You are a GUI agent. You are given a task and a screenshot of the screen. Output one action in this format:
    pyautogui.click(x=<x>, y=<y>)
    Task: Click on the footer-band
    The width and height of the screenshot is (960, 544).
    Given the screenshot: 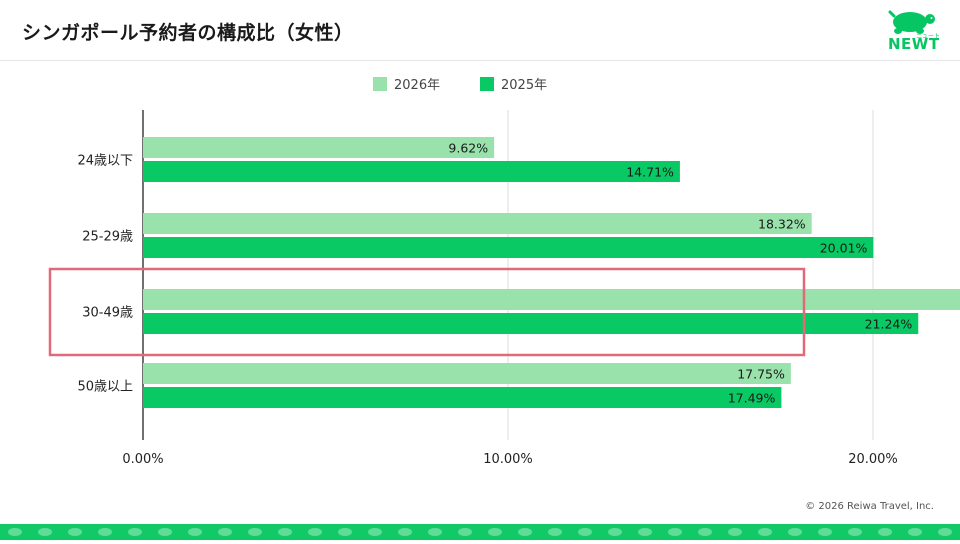 What is the action you would take?
    pyautogui.click(x=480, y=532)
    